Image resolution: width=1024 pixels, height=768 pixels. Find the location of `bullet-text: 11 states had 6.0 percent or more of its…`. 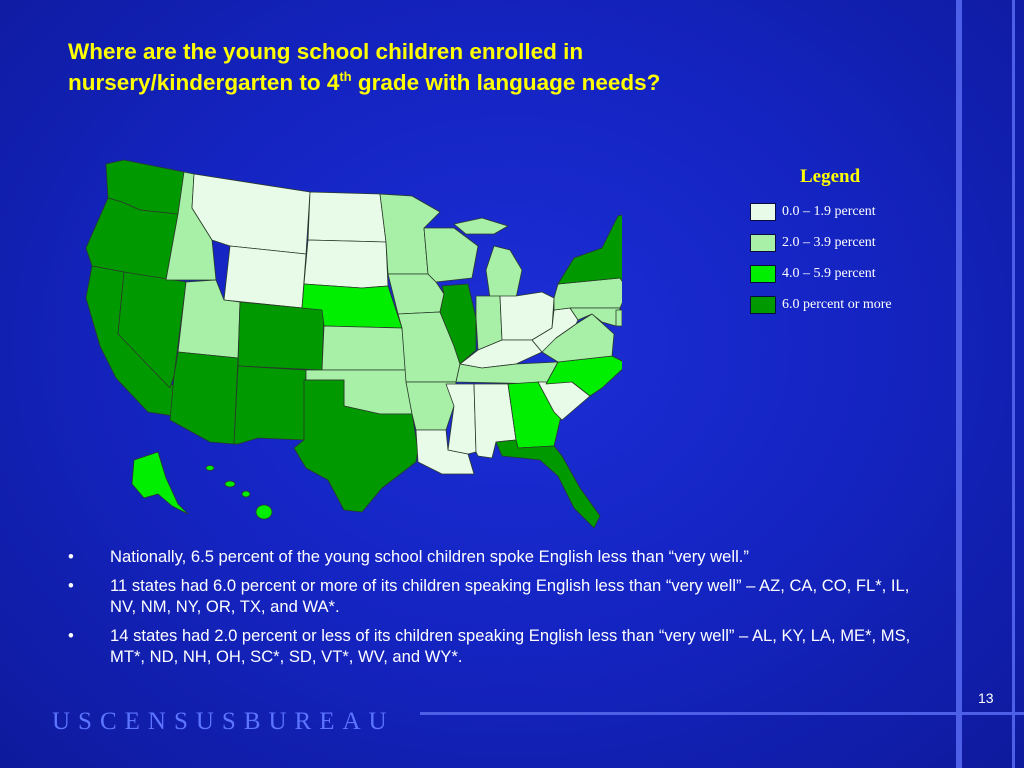

bullet-text: 11 states had 6.0 percent or more of its… is located at coordinates (510, 596).